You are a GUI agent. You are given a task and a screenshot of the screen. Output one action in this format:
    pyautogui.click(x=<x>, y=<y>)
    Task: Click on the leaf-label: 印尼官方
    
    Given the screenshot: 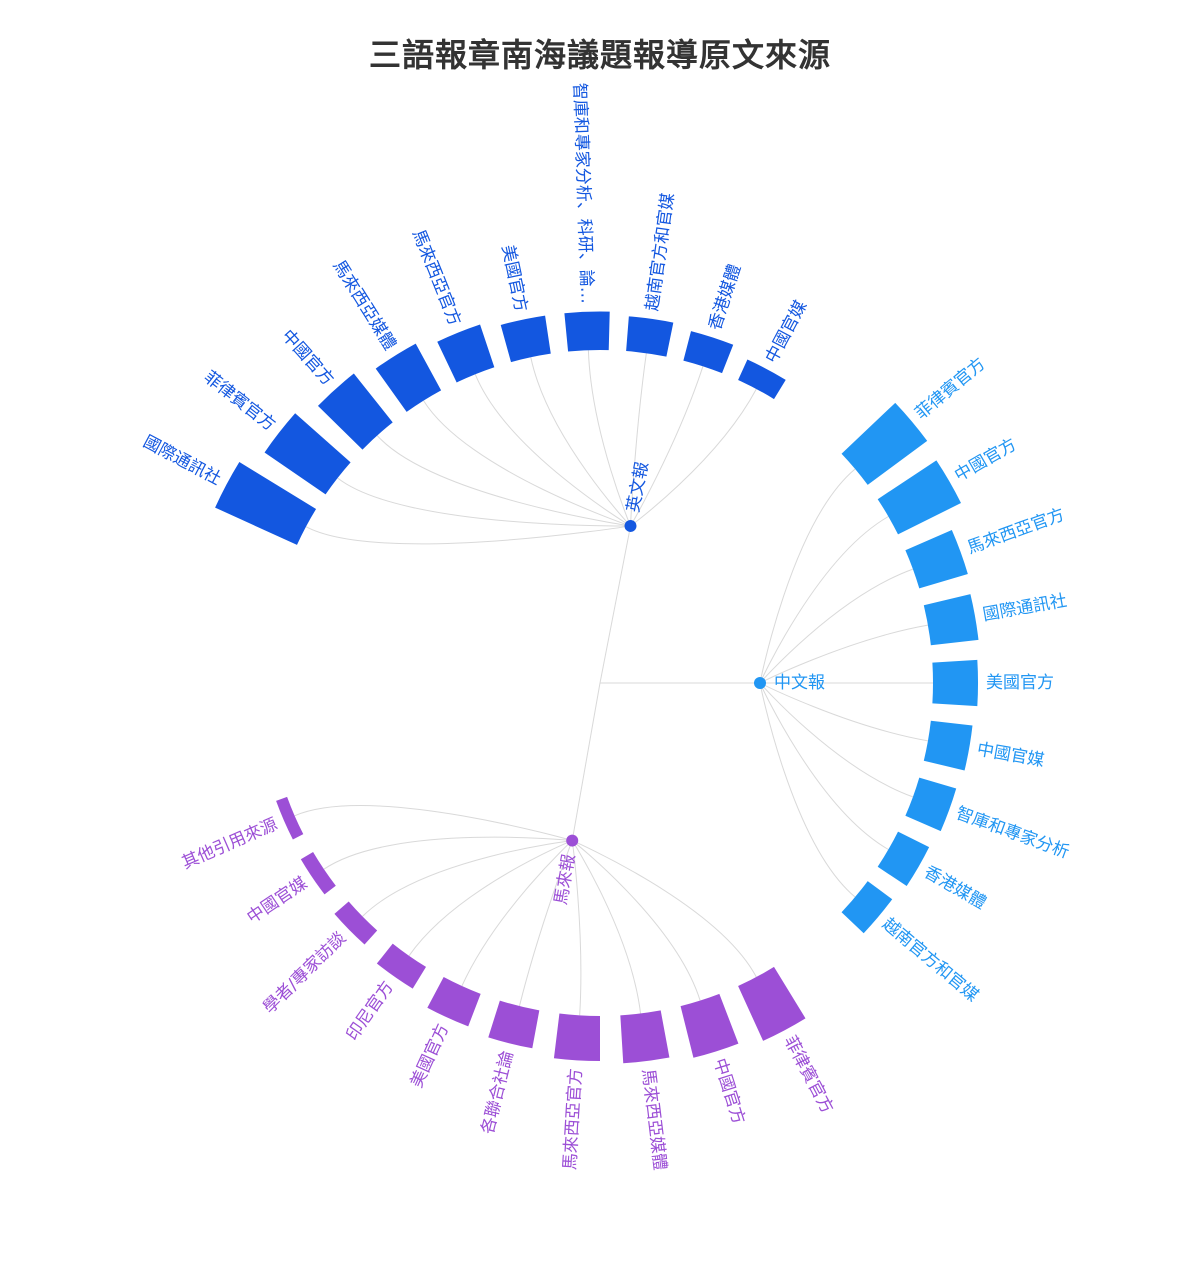 What is the action you would take?
    pyautogui.click(x=370, y=1010)
    